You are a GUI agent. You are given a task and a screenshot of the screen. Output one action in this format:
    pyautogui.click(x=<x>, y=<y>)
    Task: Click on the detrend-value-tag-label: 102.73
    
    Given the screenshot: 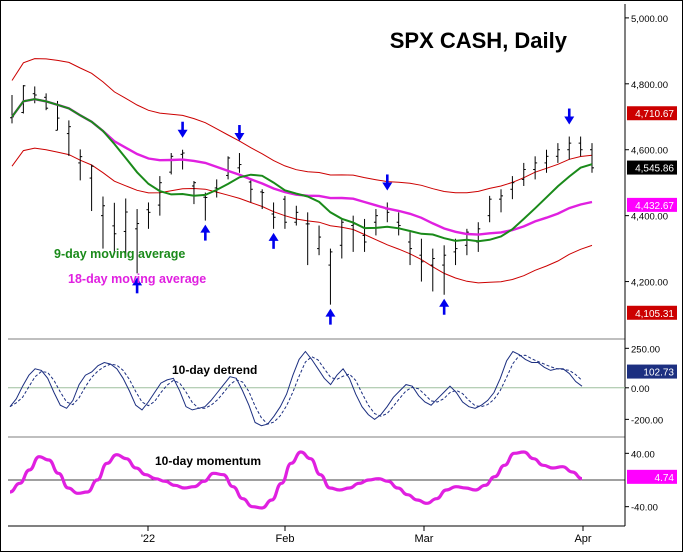 What is the action you would take?
    pyautogui.click(x=658, y=373)
    